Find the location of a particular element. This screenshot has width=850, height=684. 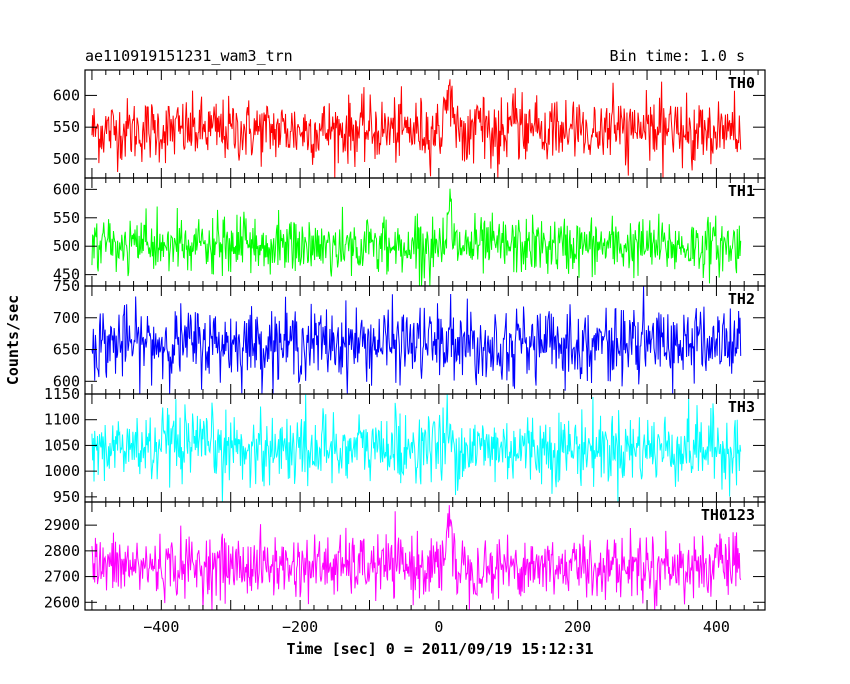

panel-th0: 500 550 600 TH0 is located at coordinates (409, 124).